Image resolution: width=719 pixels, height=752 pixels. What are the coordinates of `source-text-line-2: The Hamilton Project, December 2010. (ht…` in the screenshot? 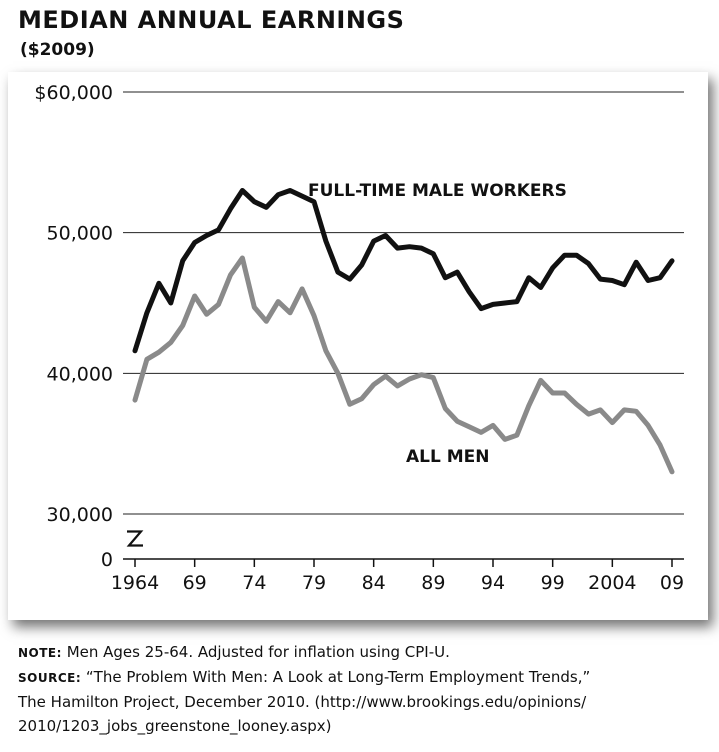 It's located at (302, 702).